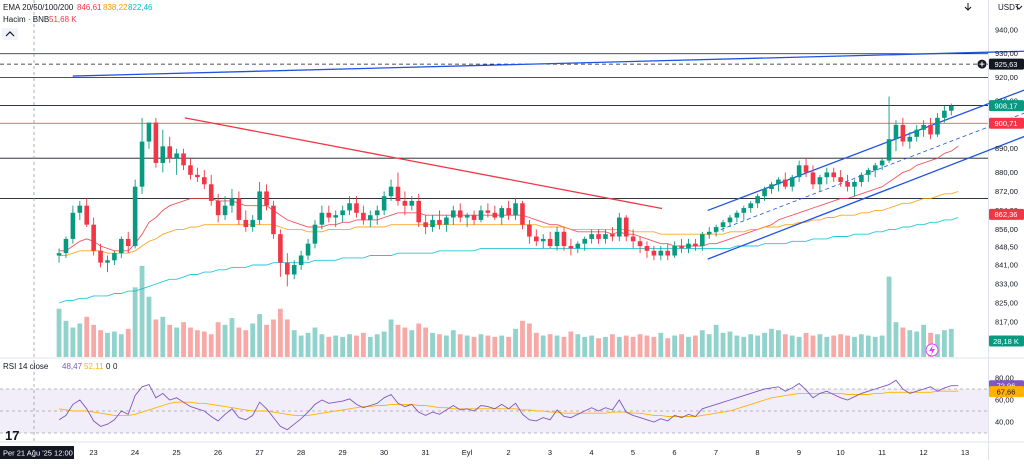  Describe the element at coordinates (674, 452) in the screenshot. I see `time-axis-label: 6` at that location.